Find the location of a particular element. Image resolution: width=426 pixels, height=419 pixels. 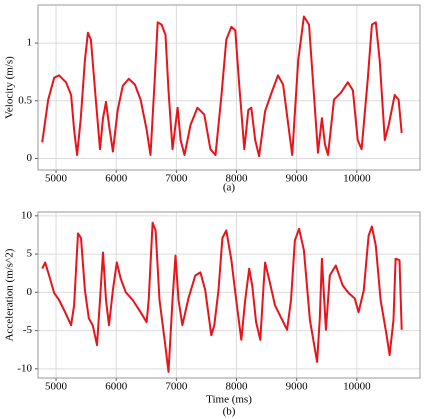

caption: (a) is located at coordinates (229, 188).